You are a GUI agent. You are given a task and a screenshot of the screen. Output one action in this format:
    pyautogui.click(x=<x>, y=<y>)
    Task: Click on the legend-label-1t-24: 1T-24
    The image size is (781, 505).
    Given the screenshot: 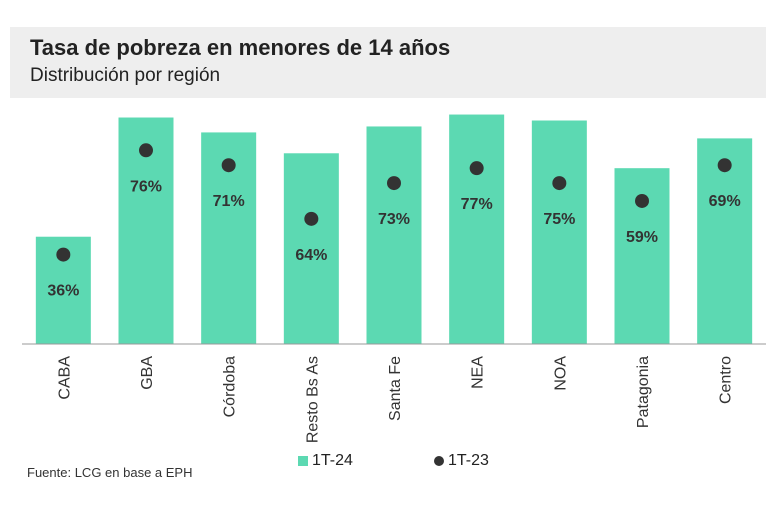 What is the action you would take?
    pyautogui.click(x=332, y=460)
    